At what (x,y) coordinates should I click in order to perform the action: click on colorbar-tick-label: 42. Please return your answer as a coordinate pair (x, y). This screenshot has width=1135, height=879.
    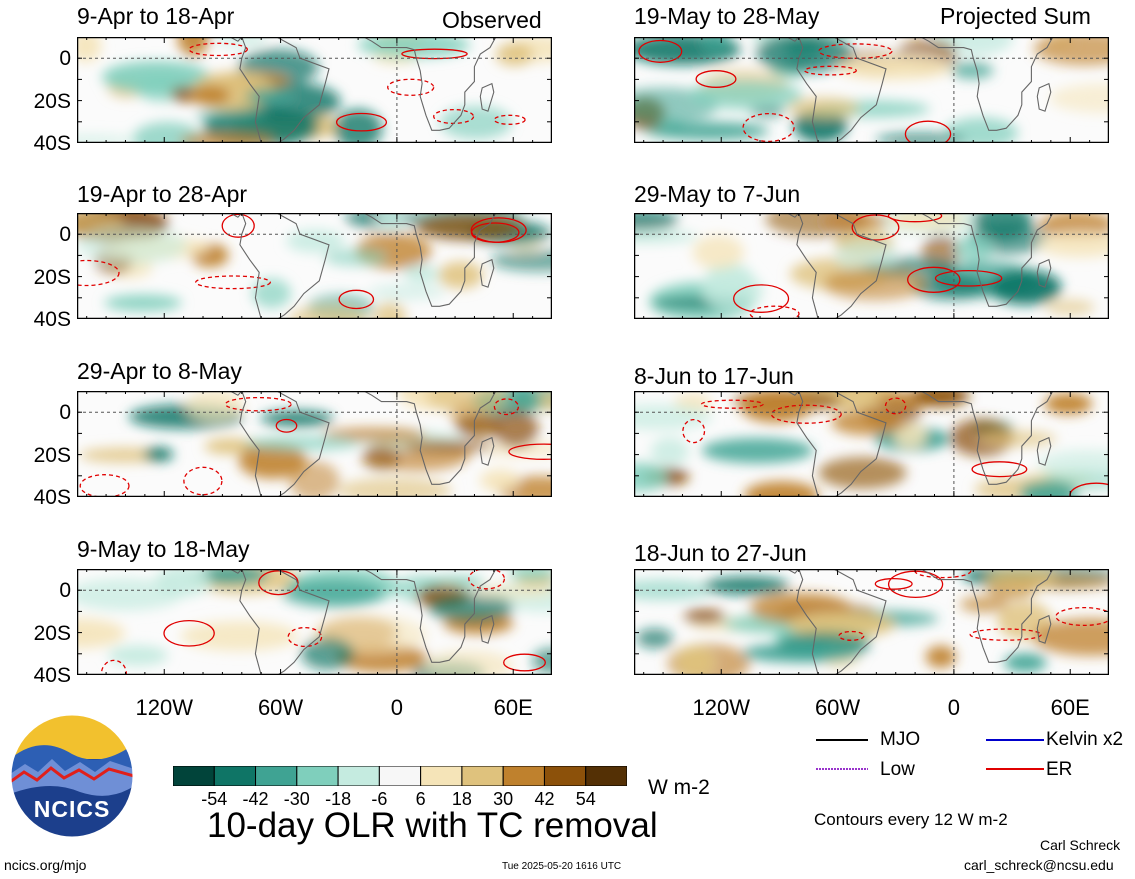
    Looking at the image, I should click on (544, 799).